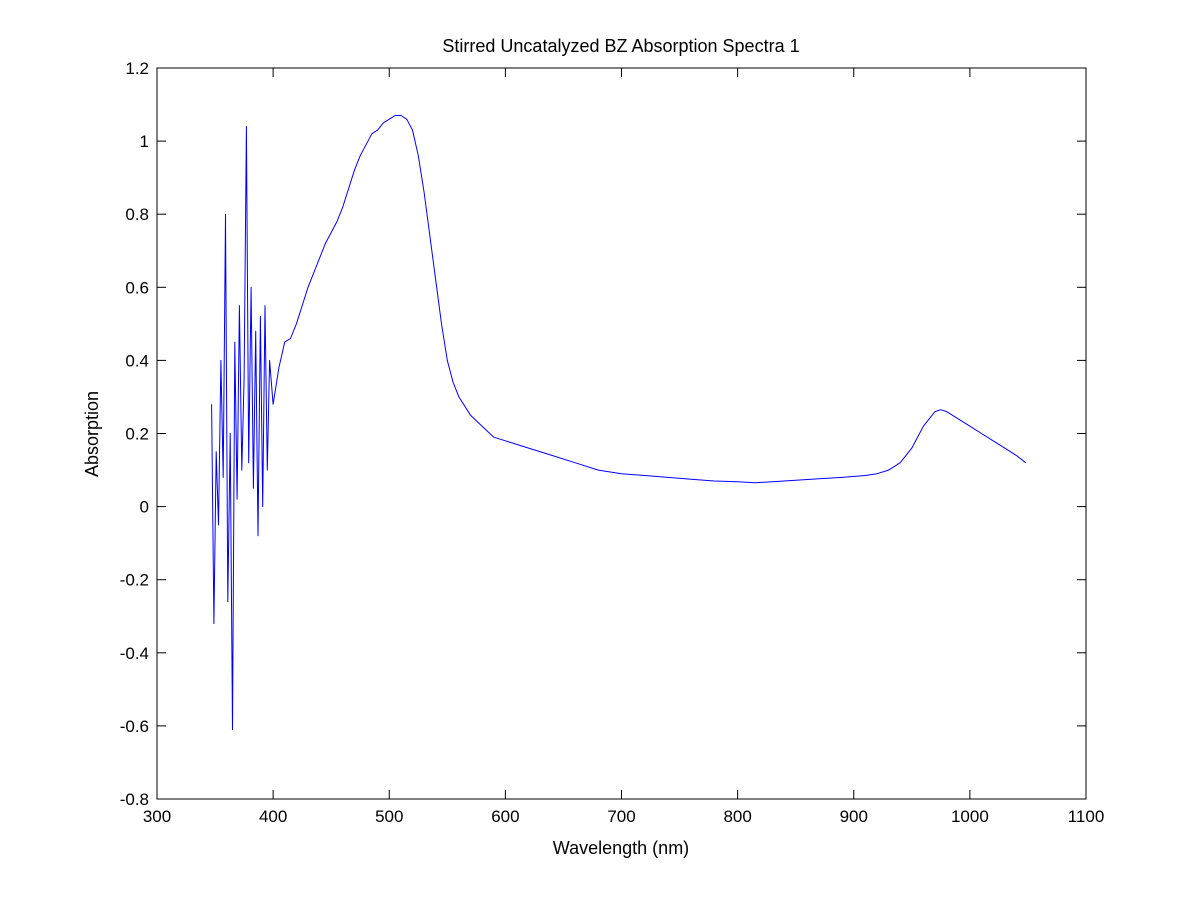  What do you see at coordinates (137, 360) in the screenshot?
I see `y-tick-label: 0.4` at bounding box center [137, 360].